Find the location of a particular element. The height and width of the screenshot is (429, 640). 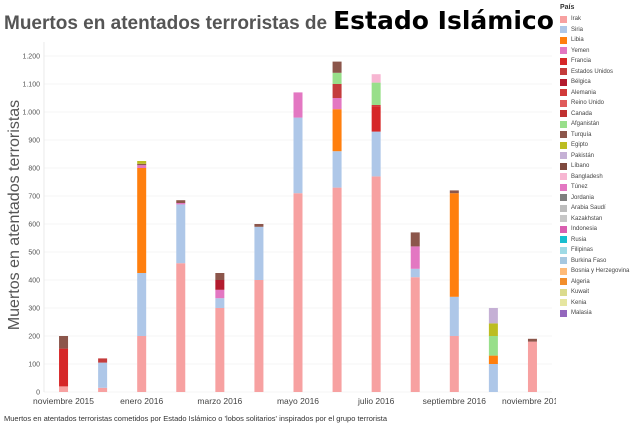

legend-item: Burkina Faso is located at coordinates (600, 261).